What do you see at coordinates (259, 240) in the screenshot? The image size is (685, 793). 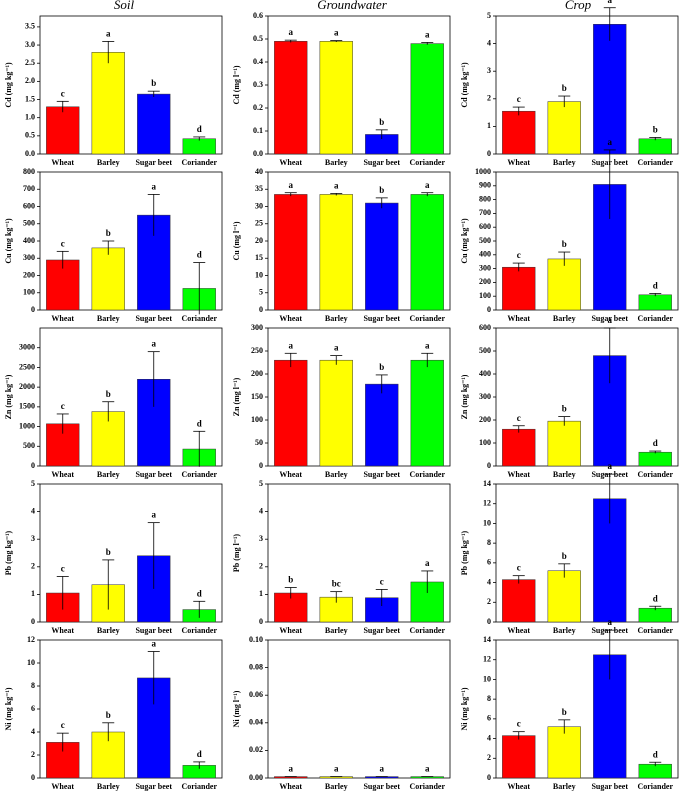 I see `y-tick-label: 20` at bounding box center [259, 240].